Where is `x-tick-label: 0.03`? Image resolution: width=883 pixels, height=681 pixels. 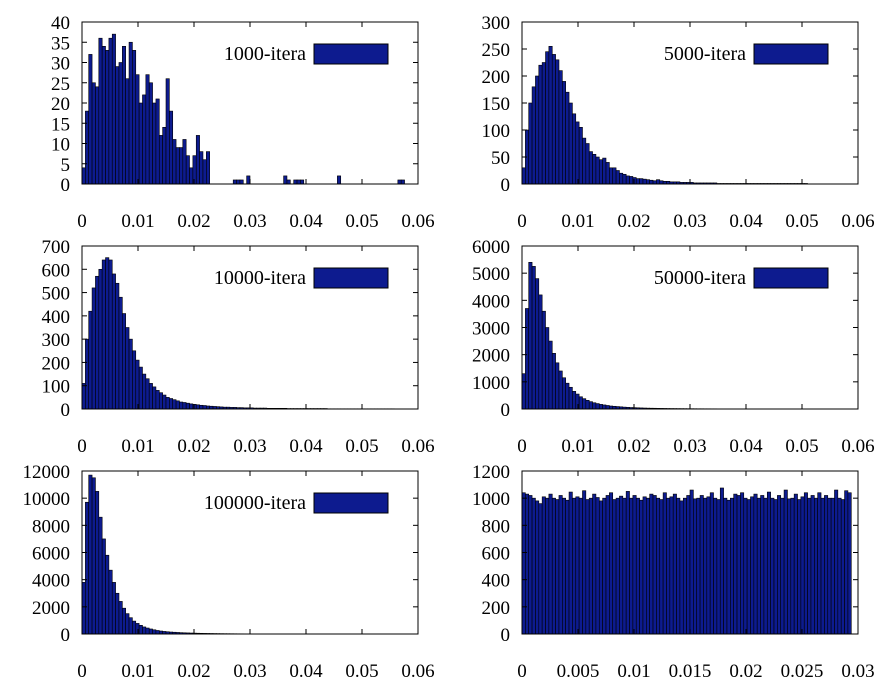 x-tick-label: 0.03 is located at coordinates (857, 671).